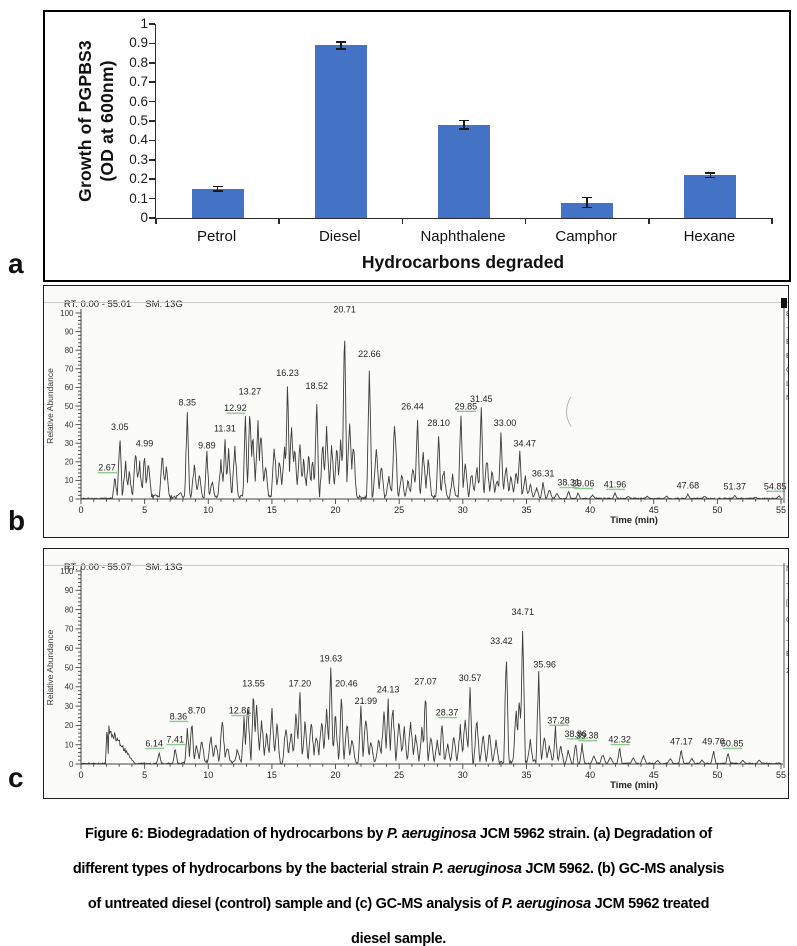 The image size is (797, 946). What do you see at coordinates (339, 236) in the screenshot?
I see `category-label-diesel: Diesel` at bounding box center [339, 236].